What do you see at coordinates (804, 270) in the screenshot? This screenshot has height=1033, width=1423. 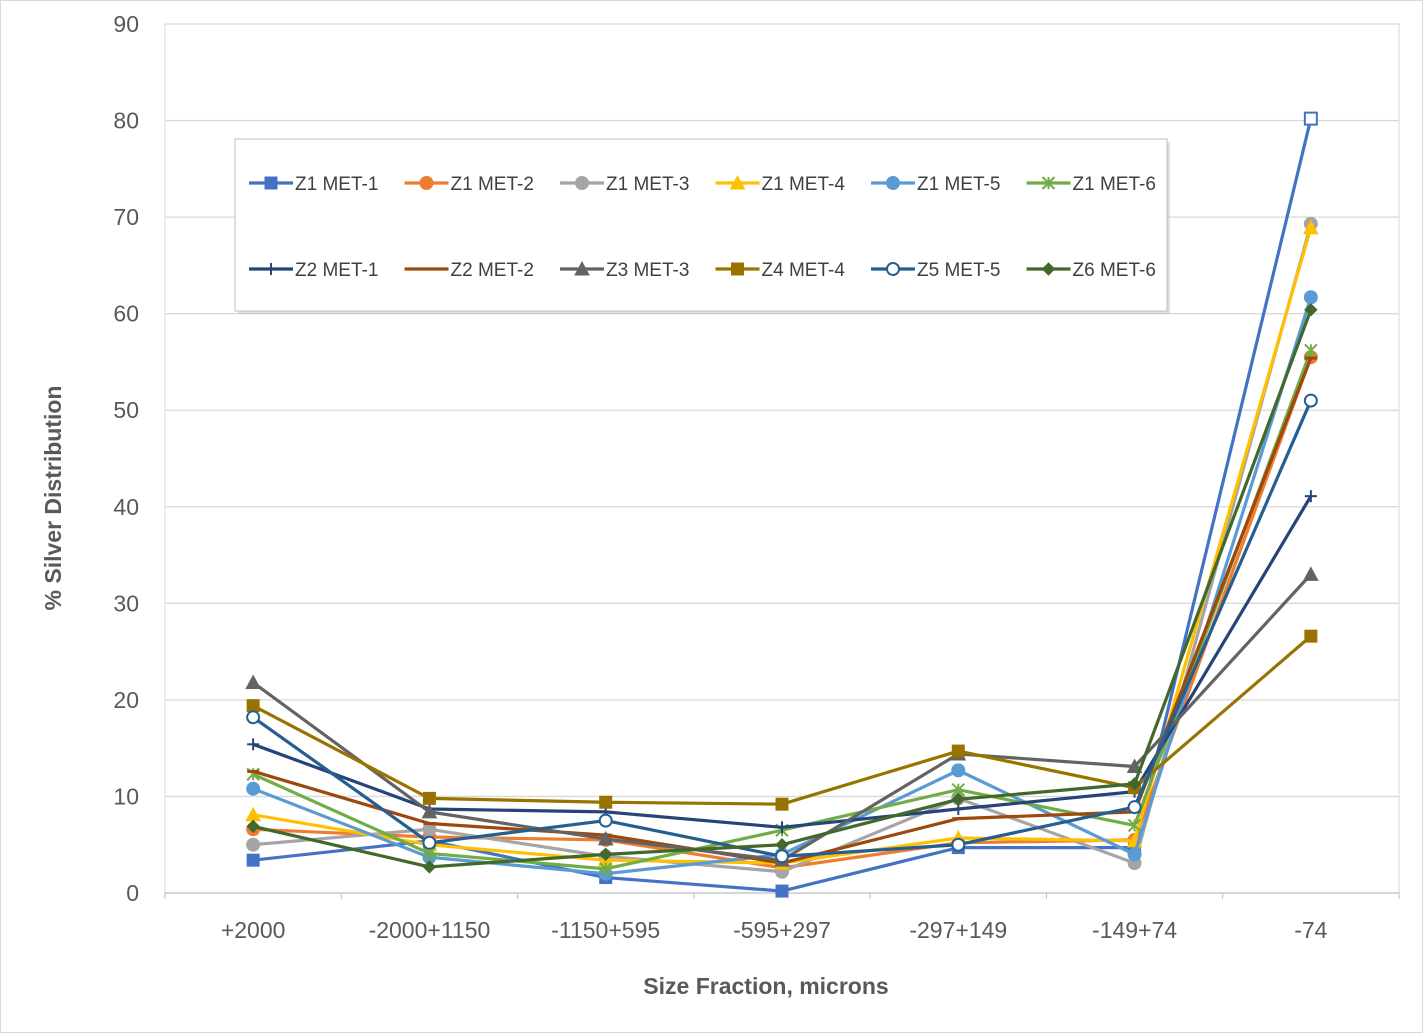 I see `legend-label: Z4 MET-4` at bounding box center [804, 270].